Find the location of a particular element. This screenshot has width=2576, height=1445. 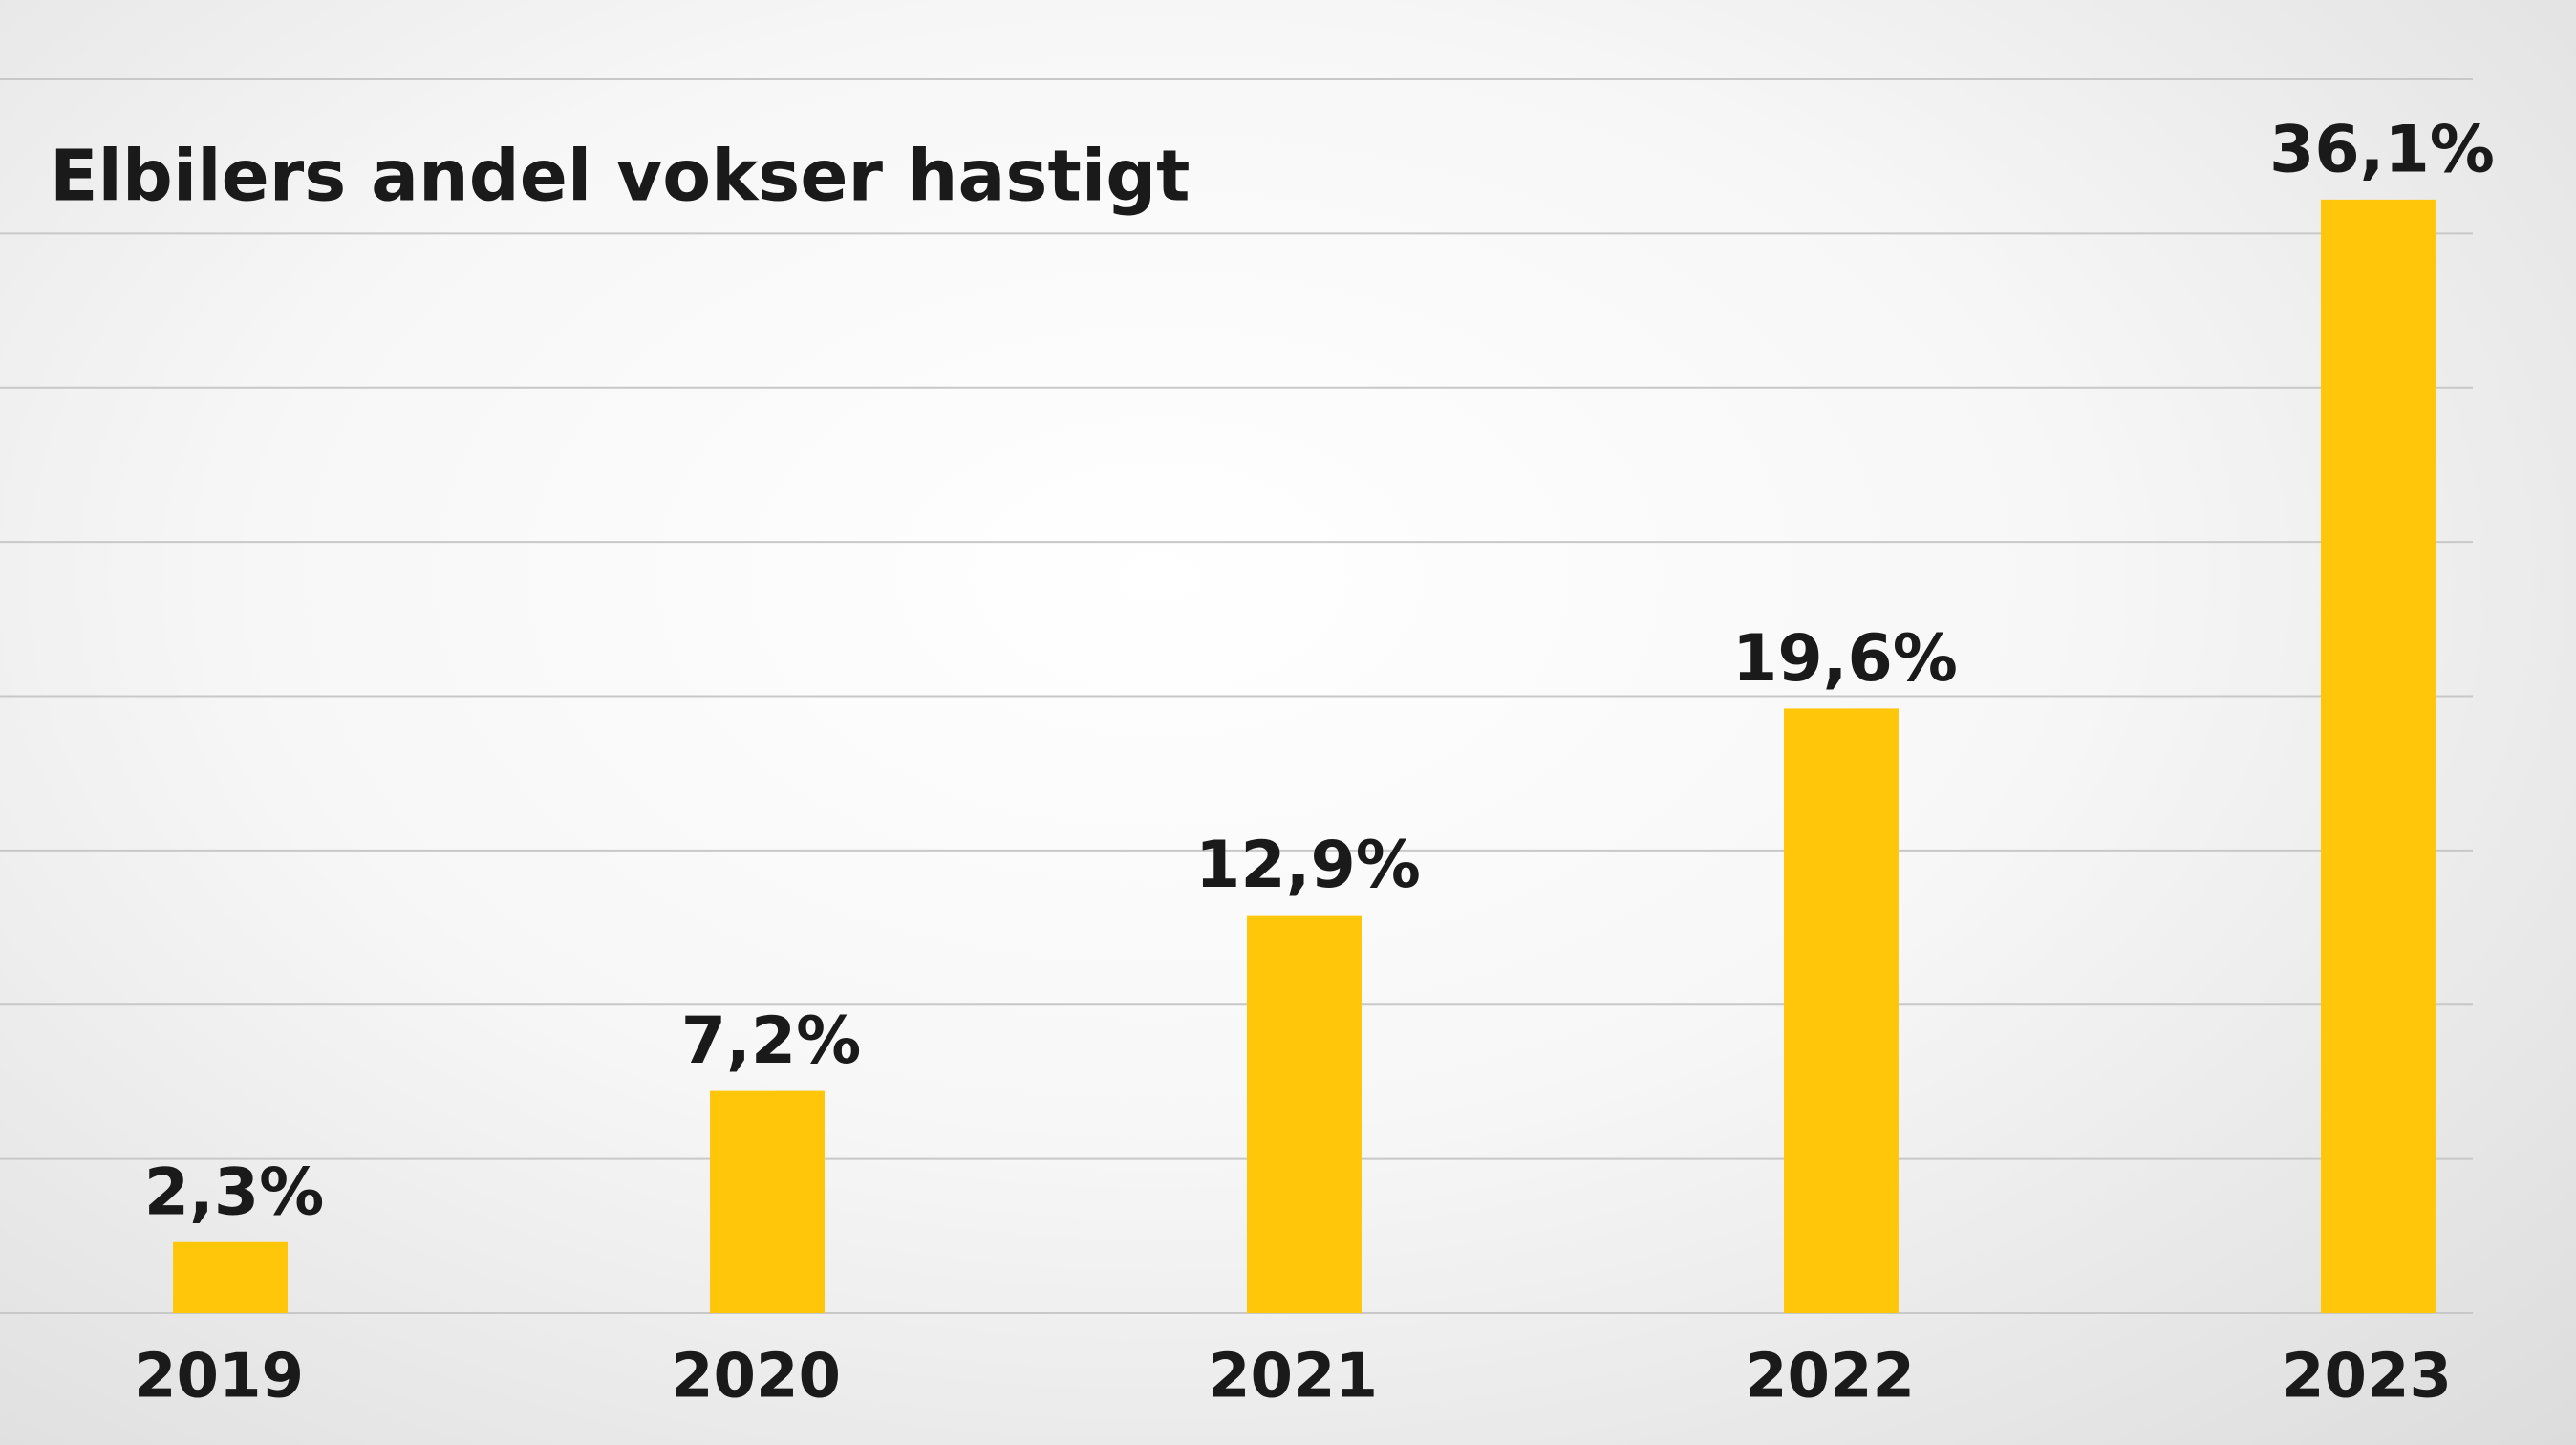

value-label: 2,3% is located at coordinates (234, 1192).